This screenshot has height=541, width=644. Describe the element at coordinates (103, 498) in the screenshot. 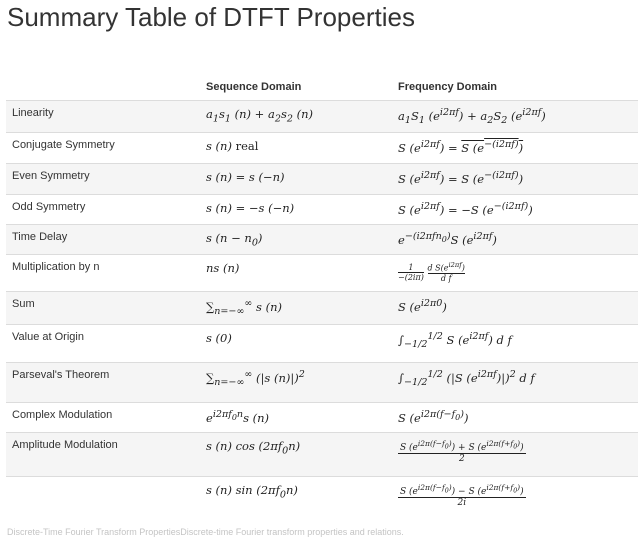

I see `property-name` at that location.